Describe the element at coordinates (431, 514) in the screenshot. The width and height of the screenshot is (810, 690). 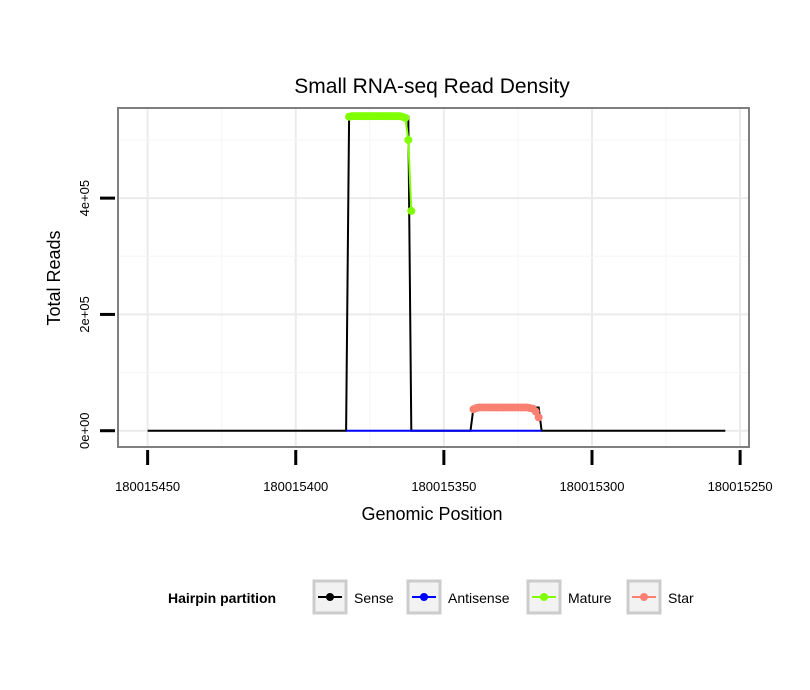
I see `x-axis-title: Genomic Position` at that location.